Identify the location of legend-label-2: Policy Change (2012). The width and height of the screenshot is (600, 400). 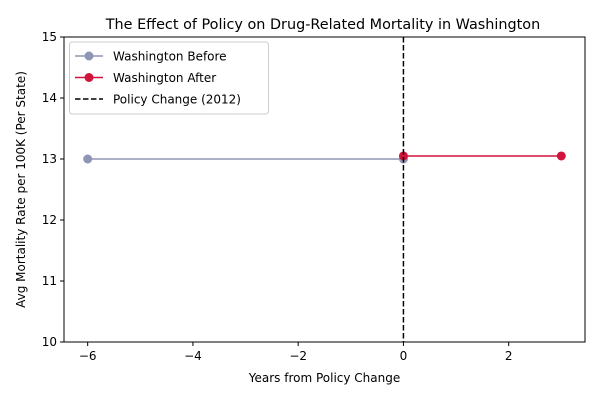
(177, 100).